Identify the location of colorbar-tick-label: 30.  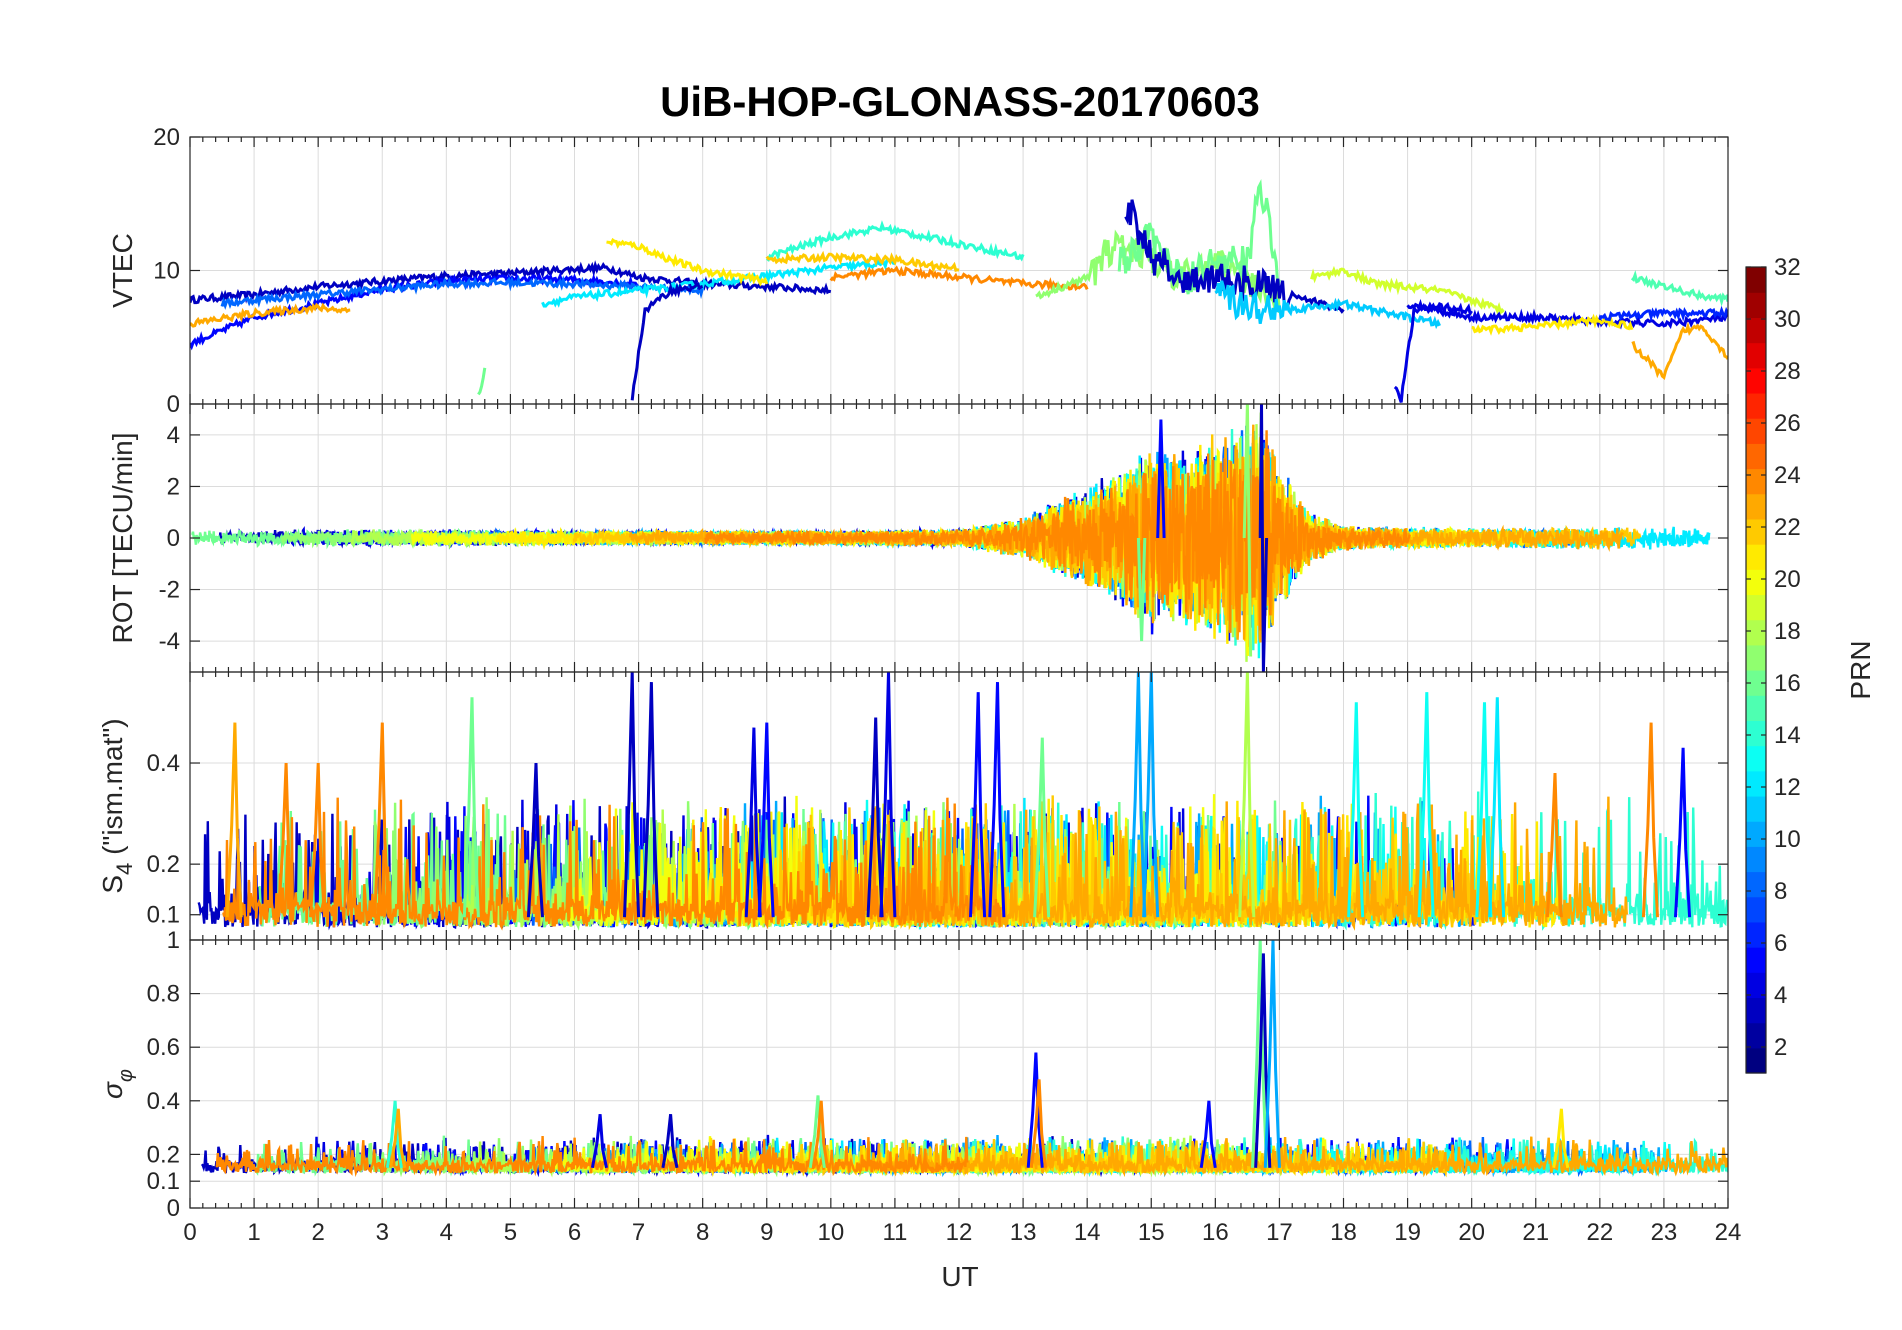
(1787, 319).